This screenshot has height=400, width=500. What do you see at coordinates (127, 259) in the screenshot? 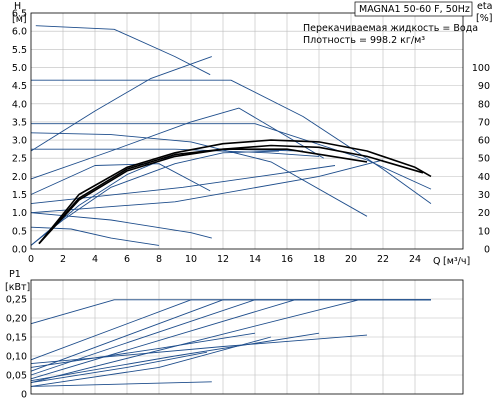
I see `x-tick-label: 6` at bounding box center [127, 259].